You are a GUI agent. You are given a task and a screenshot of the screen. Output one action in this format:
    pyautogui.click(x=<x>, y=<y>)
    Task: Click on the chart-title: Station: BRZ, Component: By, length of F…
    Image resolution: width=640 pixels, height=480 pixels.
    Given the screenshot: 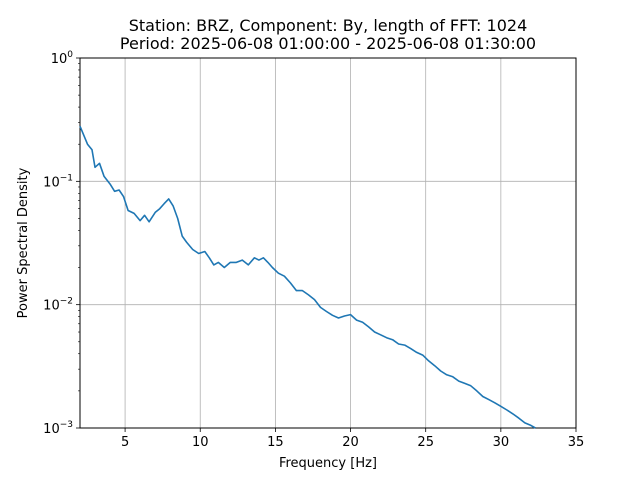 What is the action you would take?
    pyautogui.click(x=328, y=25)
    